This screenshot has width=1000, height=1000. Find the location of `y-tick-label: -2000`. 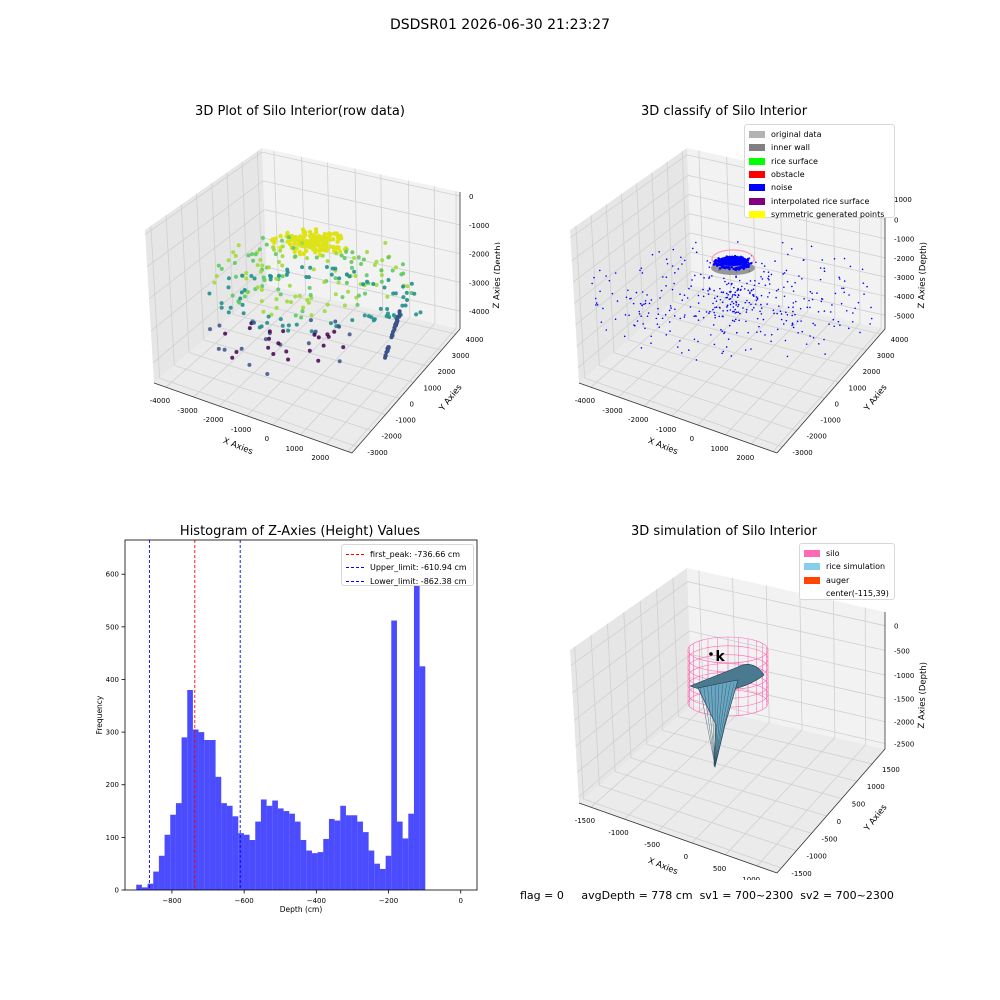

y-tick-label: -2000 is located at coordinates (391, 437).